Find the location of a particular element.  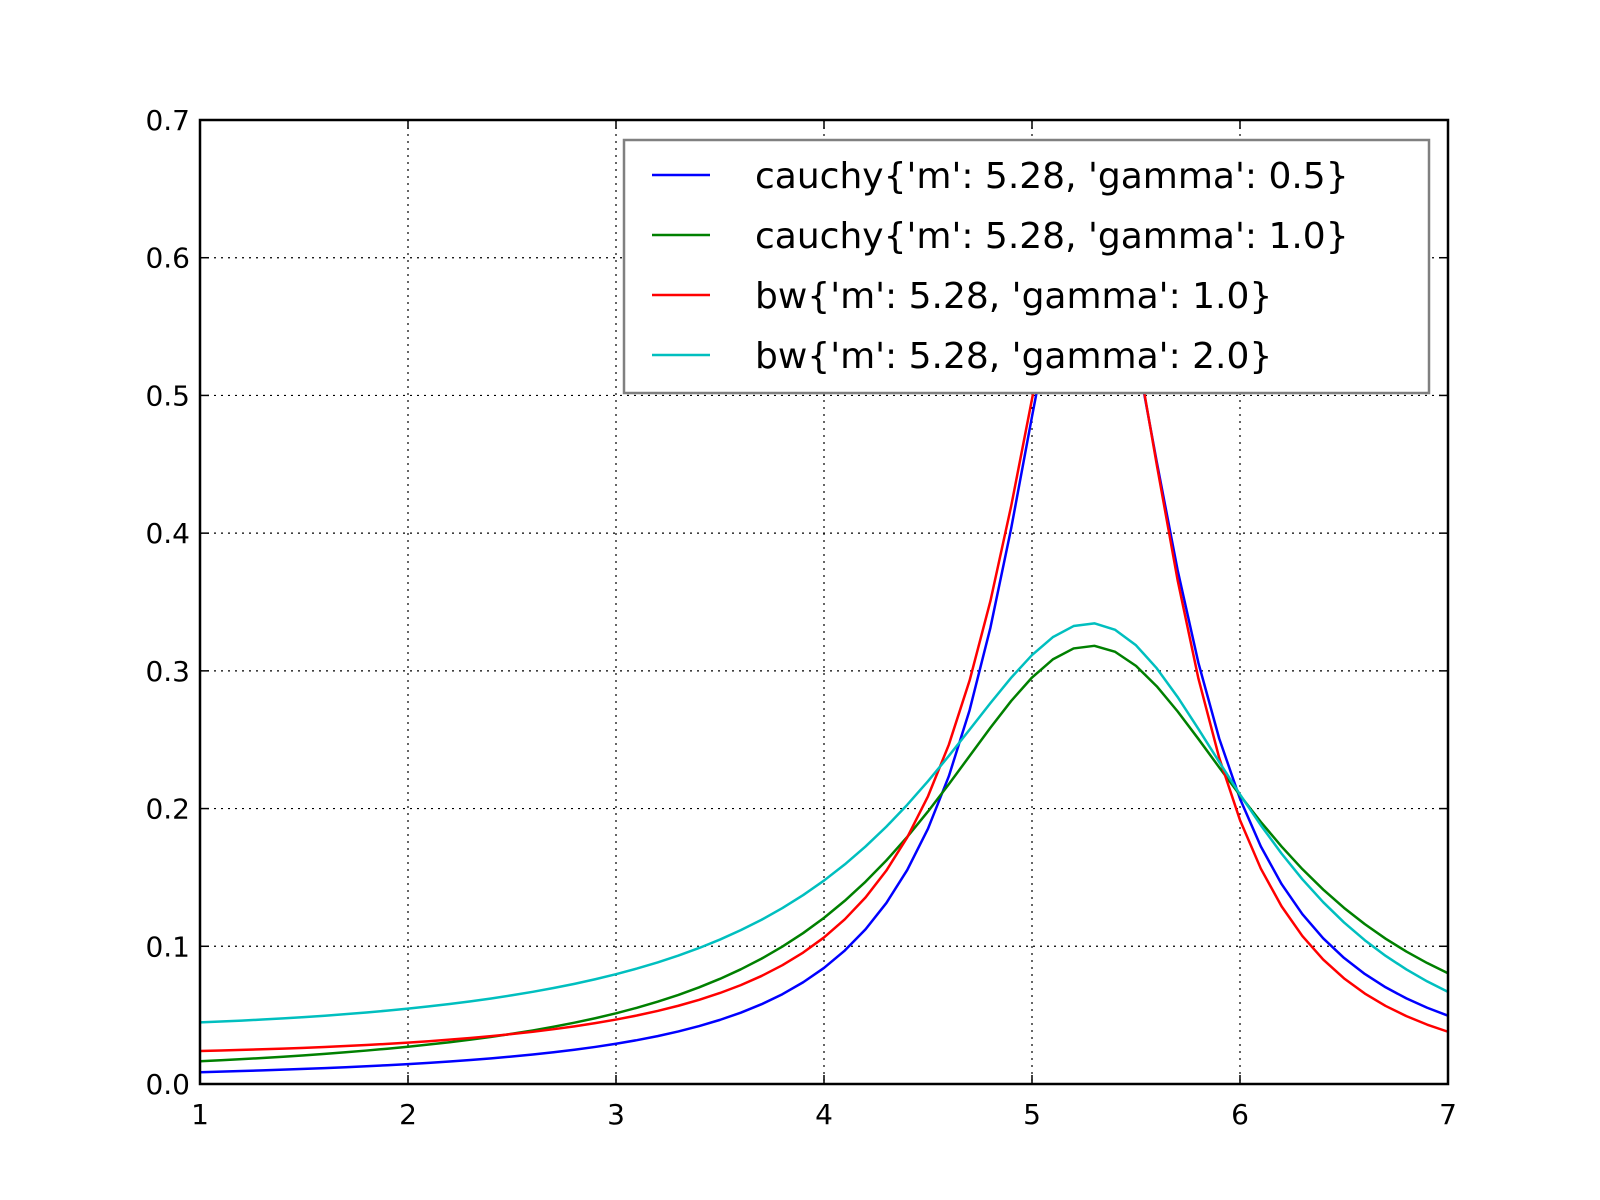

x-tick-label: 6 is located at coordinates (1240, 1114).